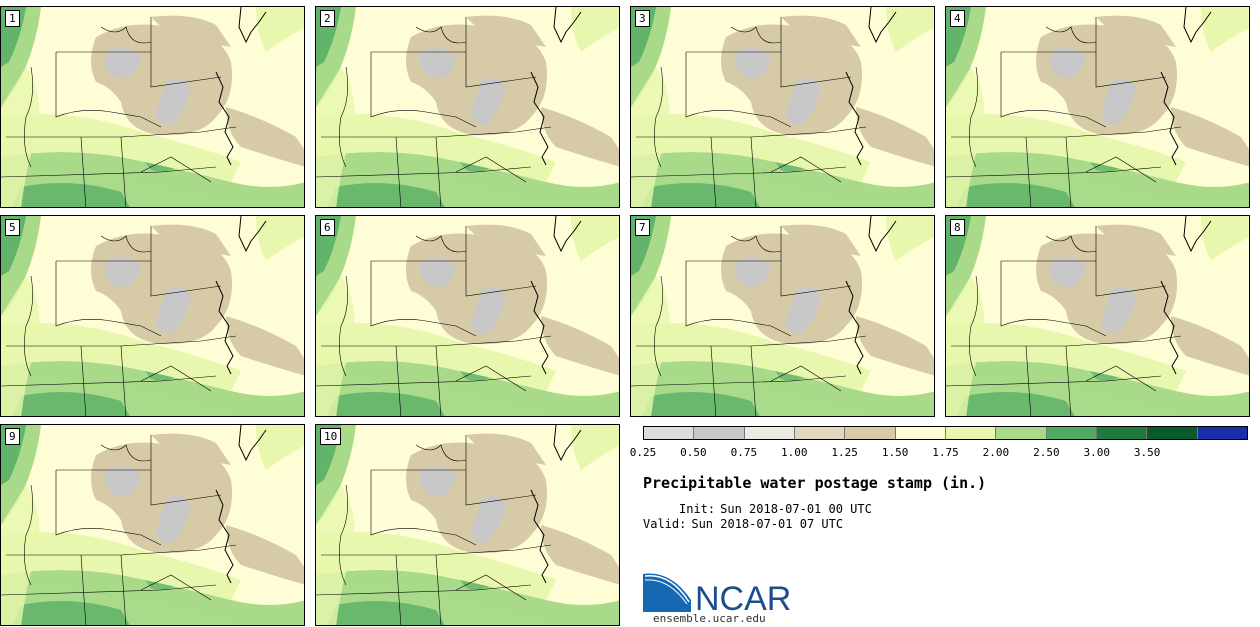  What do you see at coordinates (327, 227) in the screenshot?
I see `member-number: 6` at bounding box center [327, 227].